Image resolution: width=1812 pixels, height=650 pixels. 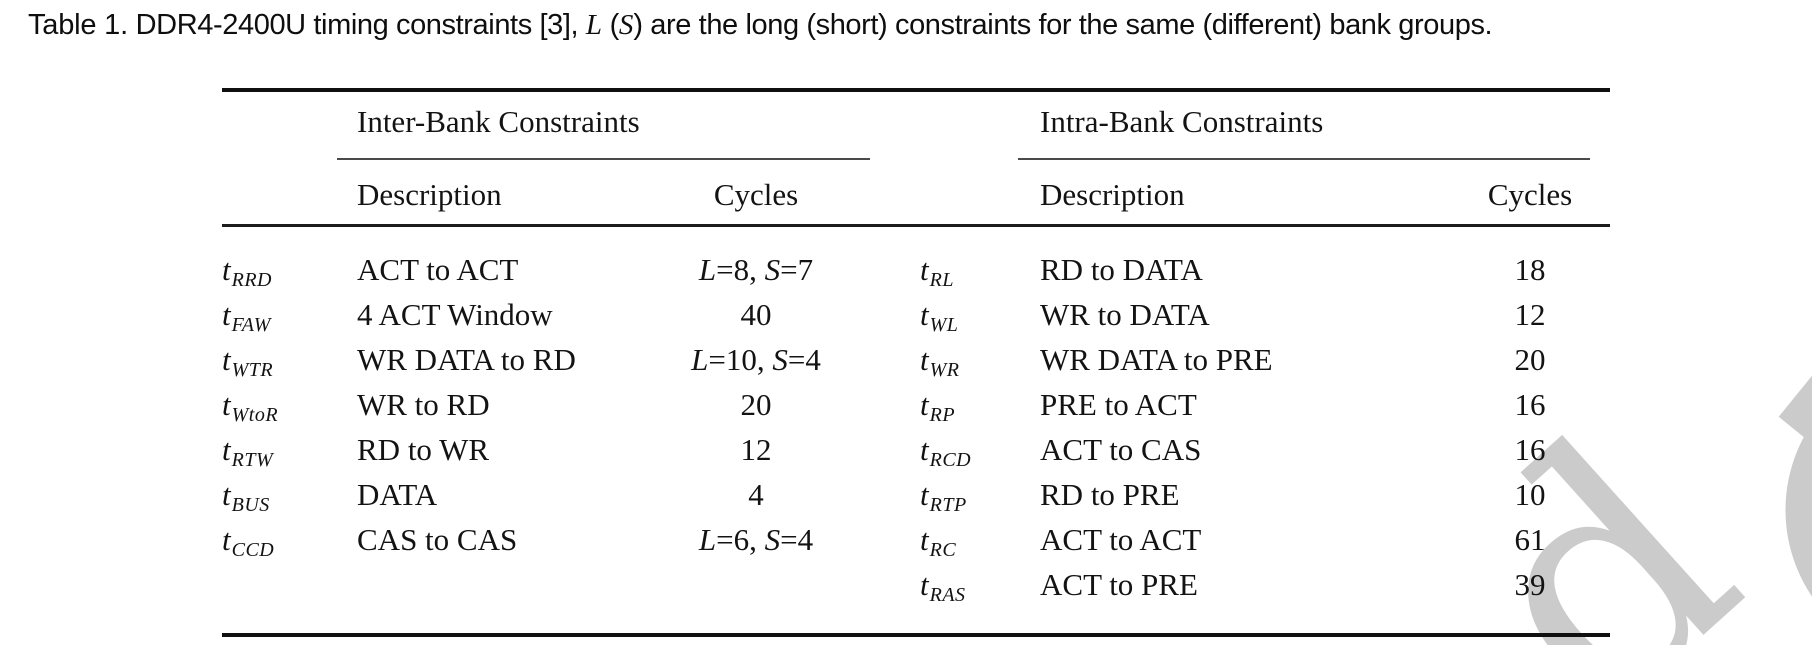 What do you see at coordinates (756, 269) in the screenshot?
I see `row-cycles: L=8, S=7` at bounding box center [756, 269].